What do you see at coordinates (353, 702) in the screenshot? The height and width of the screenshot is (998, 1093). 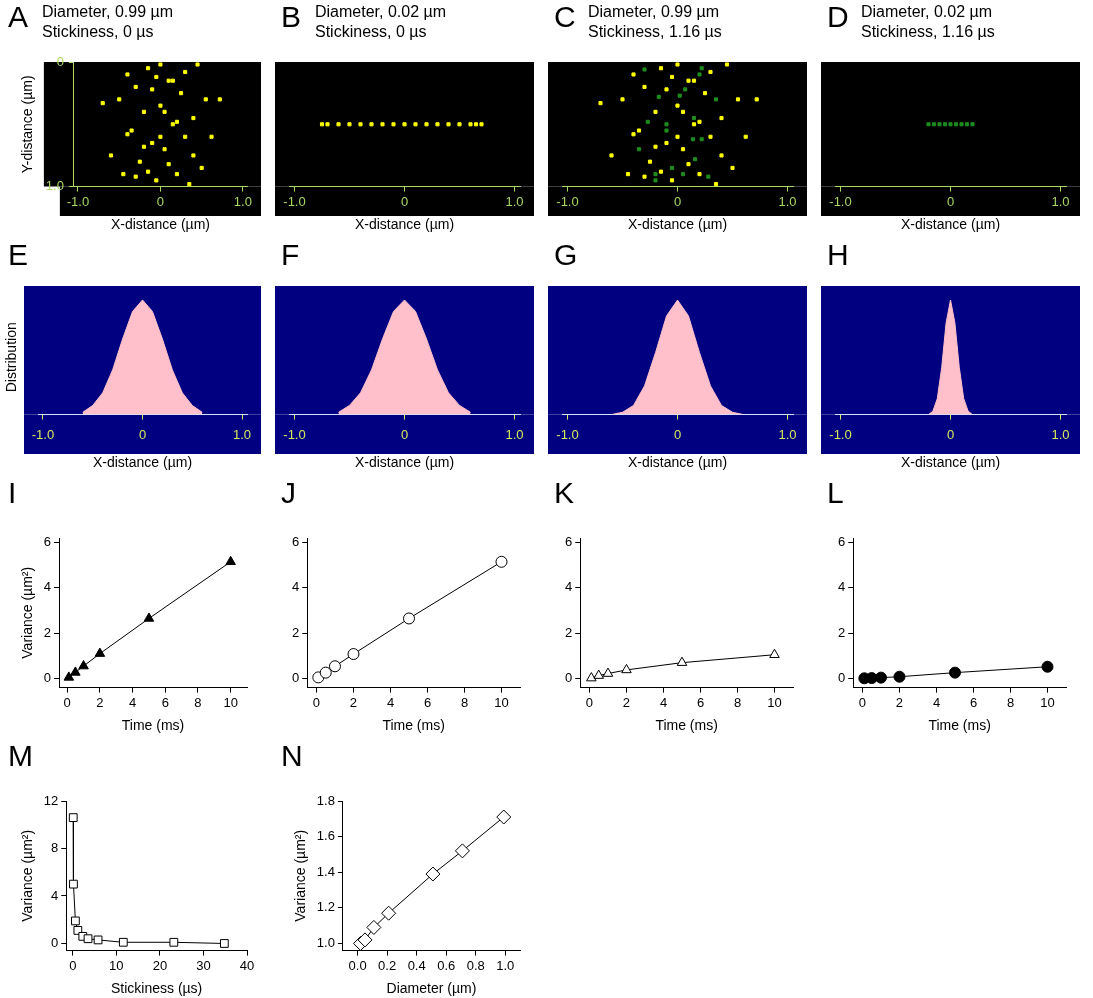 I see `x-tick-label: 2` at bounding box center [353, 702].